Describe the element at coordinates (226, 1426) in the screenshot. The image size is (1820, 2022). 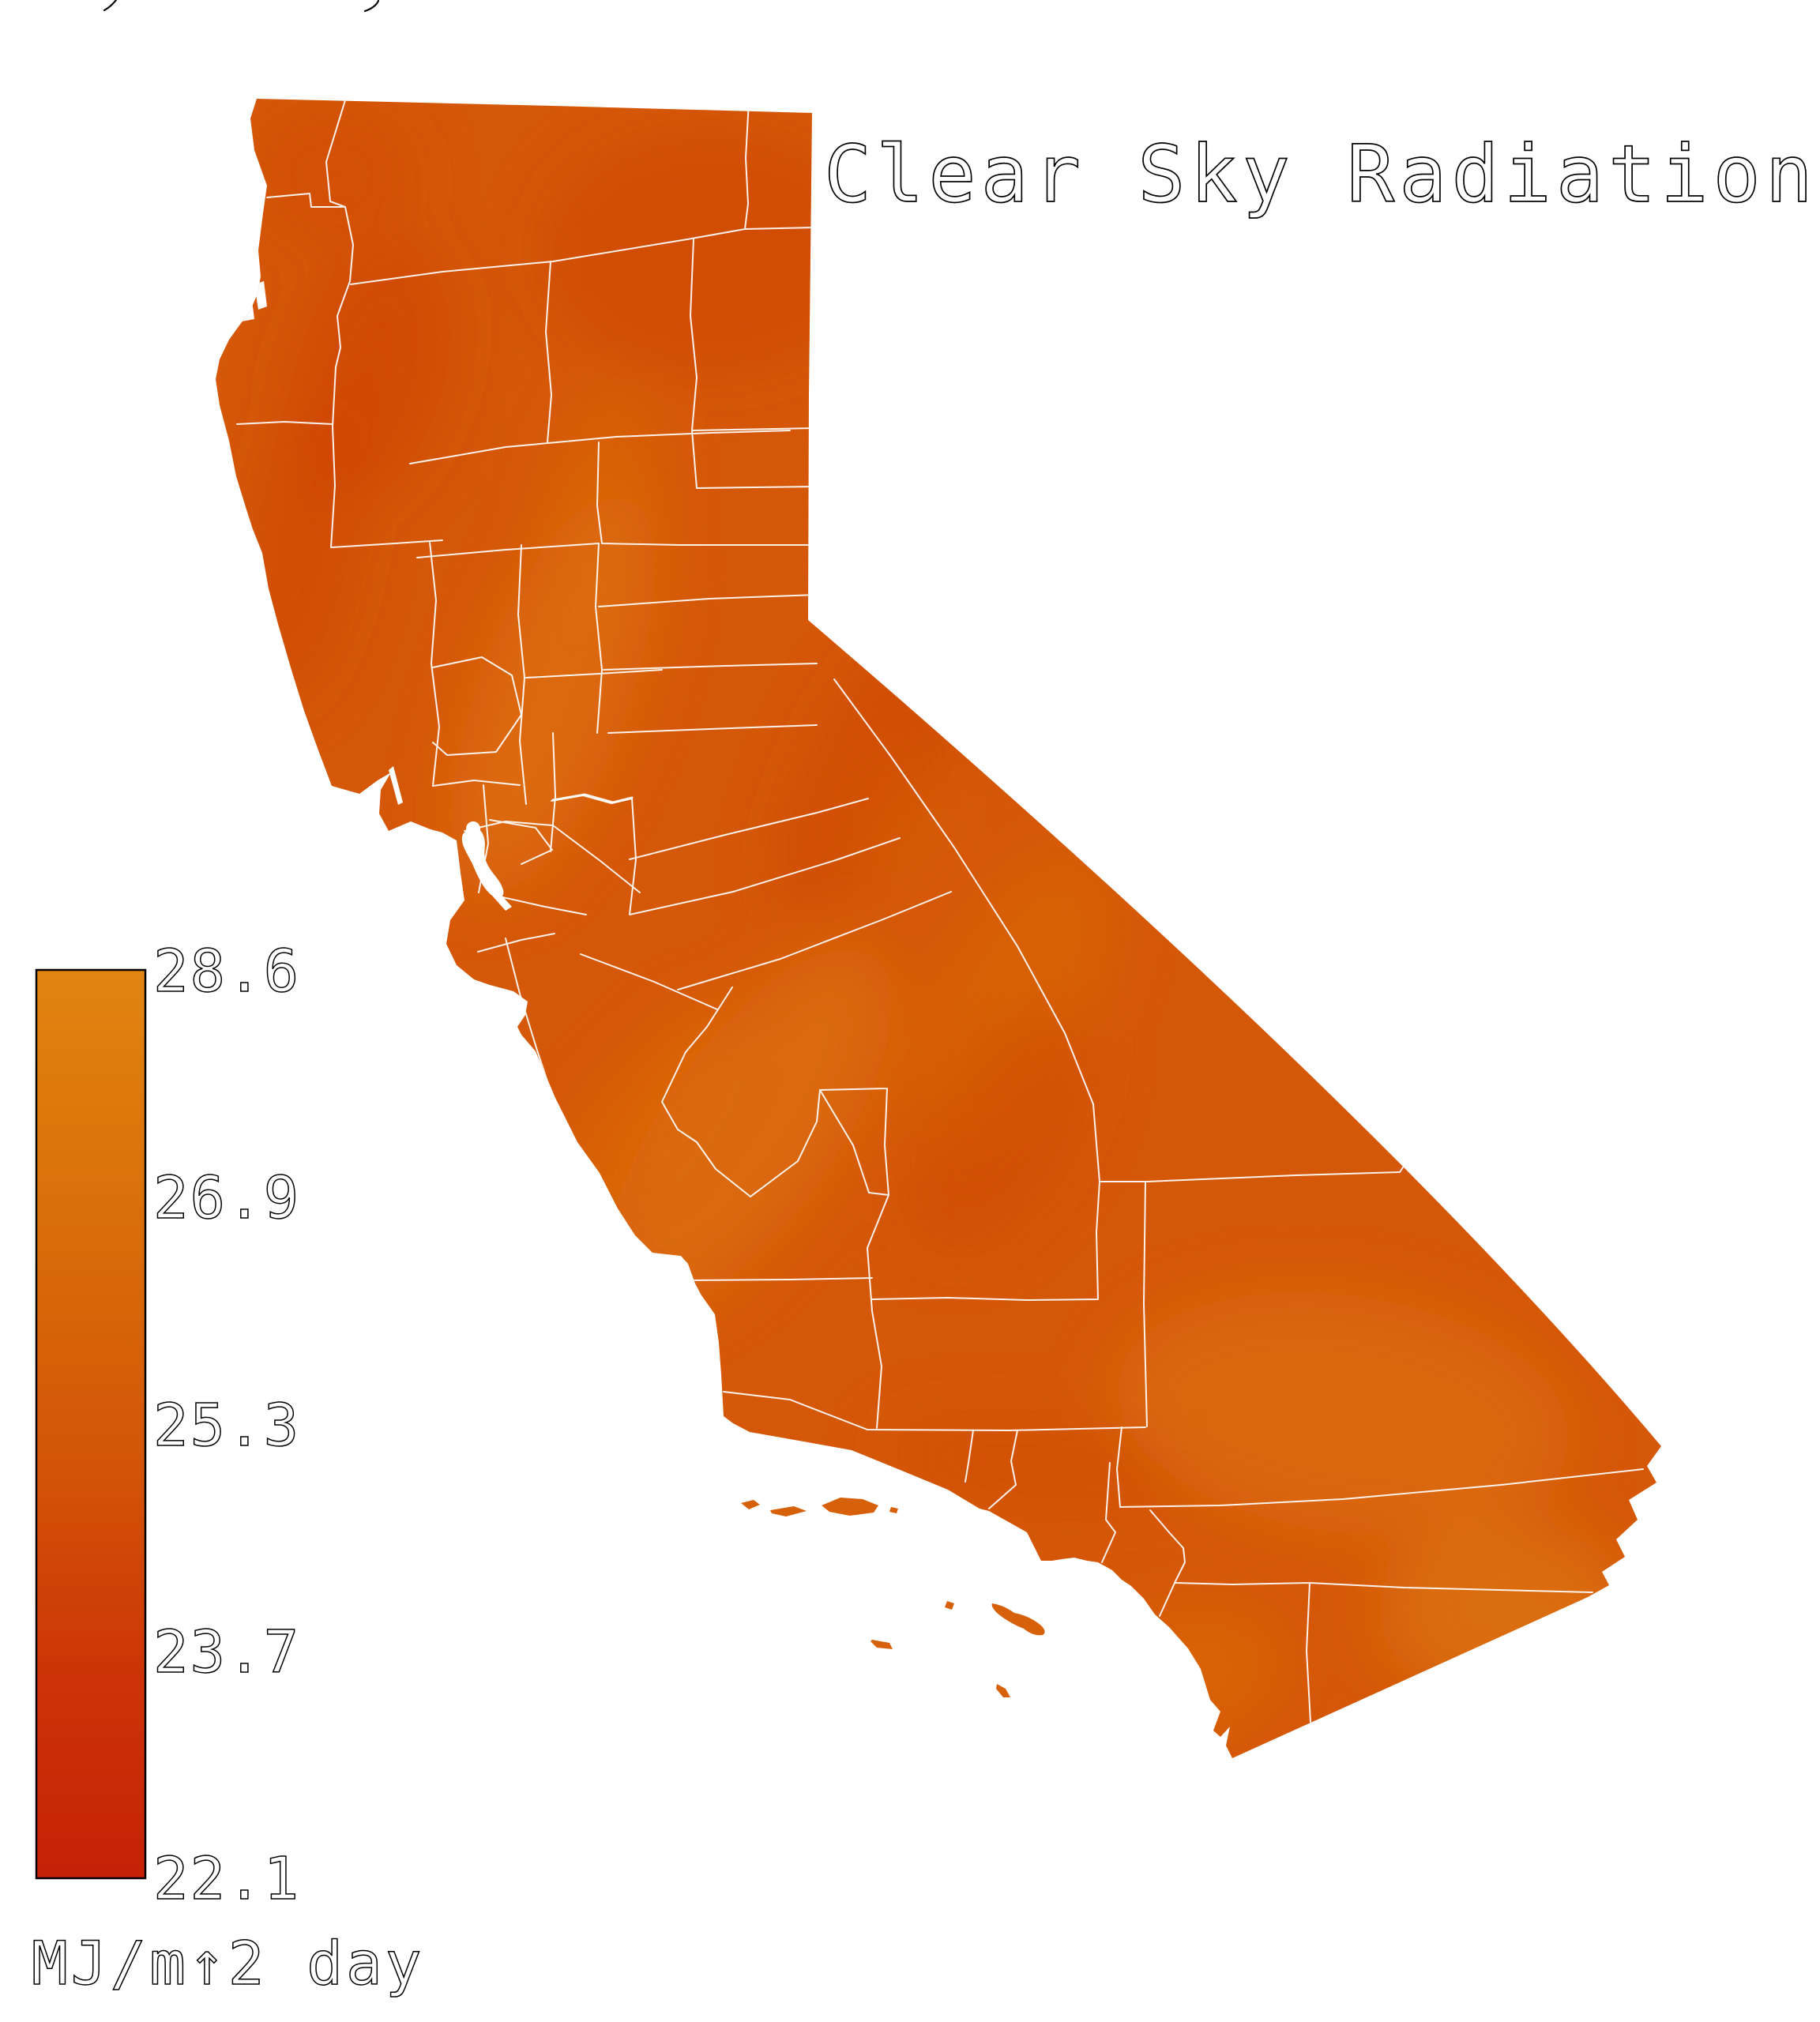
I see `colorbar-tick-label: 25.3` at that location.